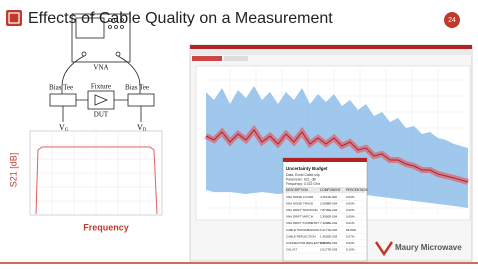  I want to click on table-cell: 0.07%, so click(350, 236).